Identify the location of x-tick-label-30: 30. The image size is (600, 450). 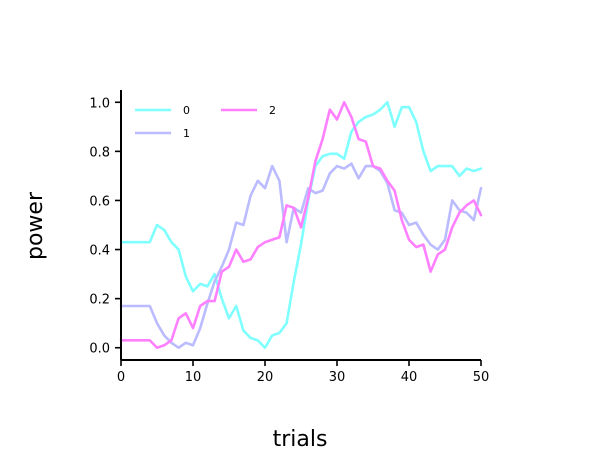
(337, 377).